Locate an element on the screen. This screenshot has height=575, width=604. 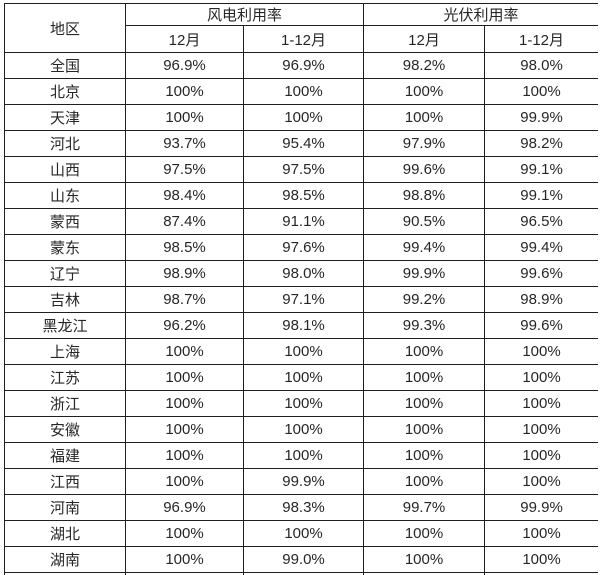
region-cell: 吉林 is located at coordinates (65, 299).